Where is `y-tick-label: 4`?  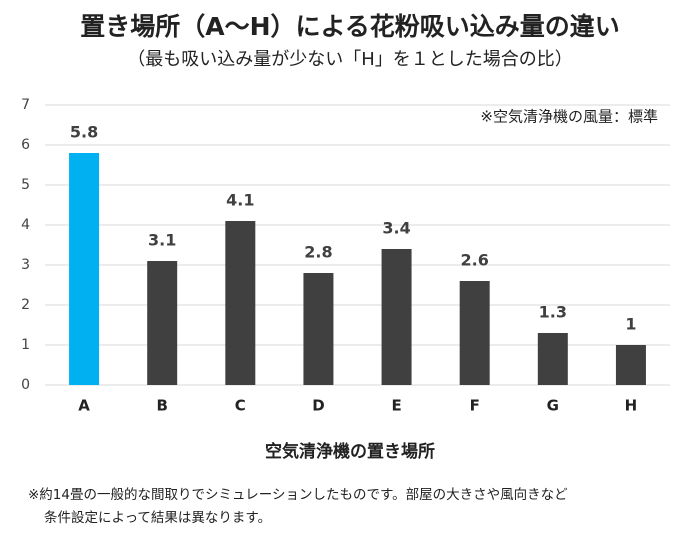 y-tick-label: 4 is located at coordinates (25, 225).